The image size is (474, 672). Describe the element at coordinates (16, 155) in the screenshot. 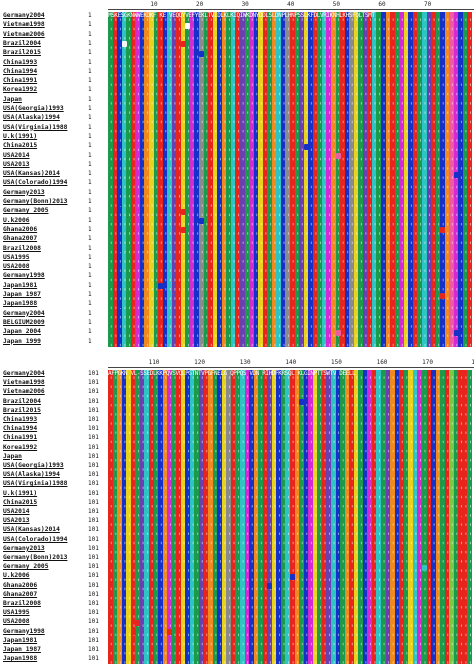

I see `sequence-name: USA2014` at that location.